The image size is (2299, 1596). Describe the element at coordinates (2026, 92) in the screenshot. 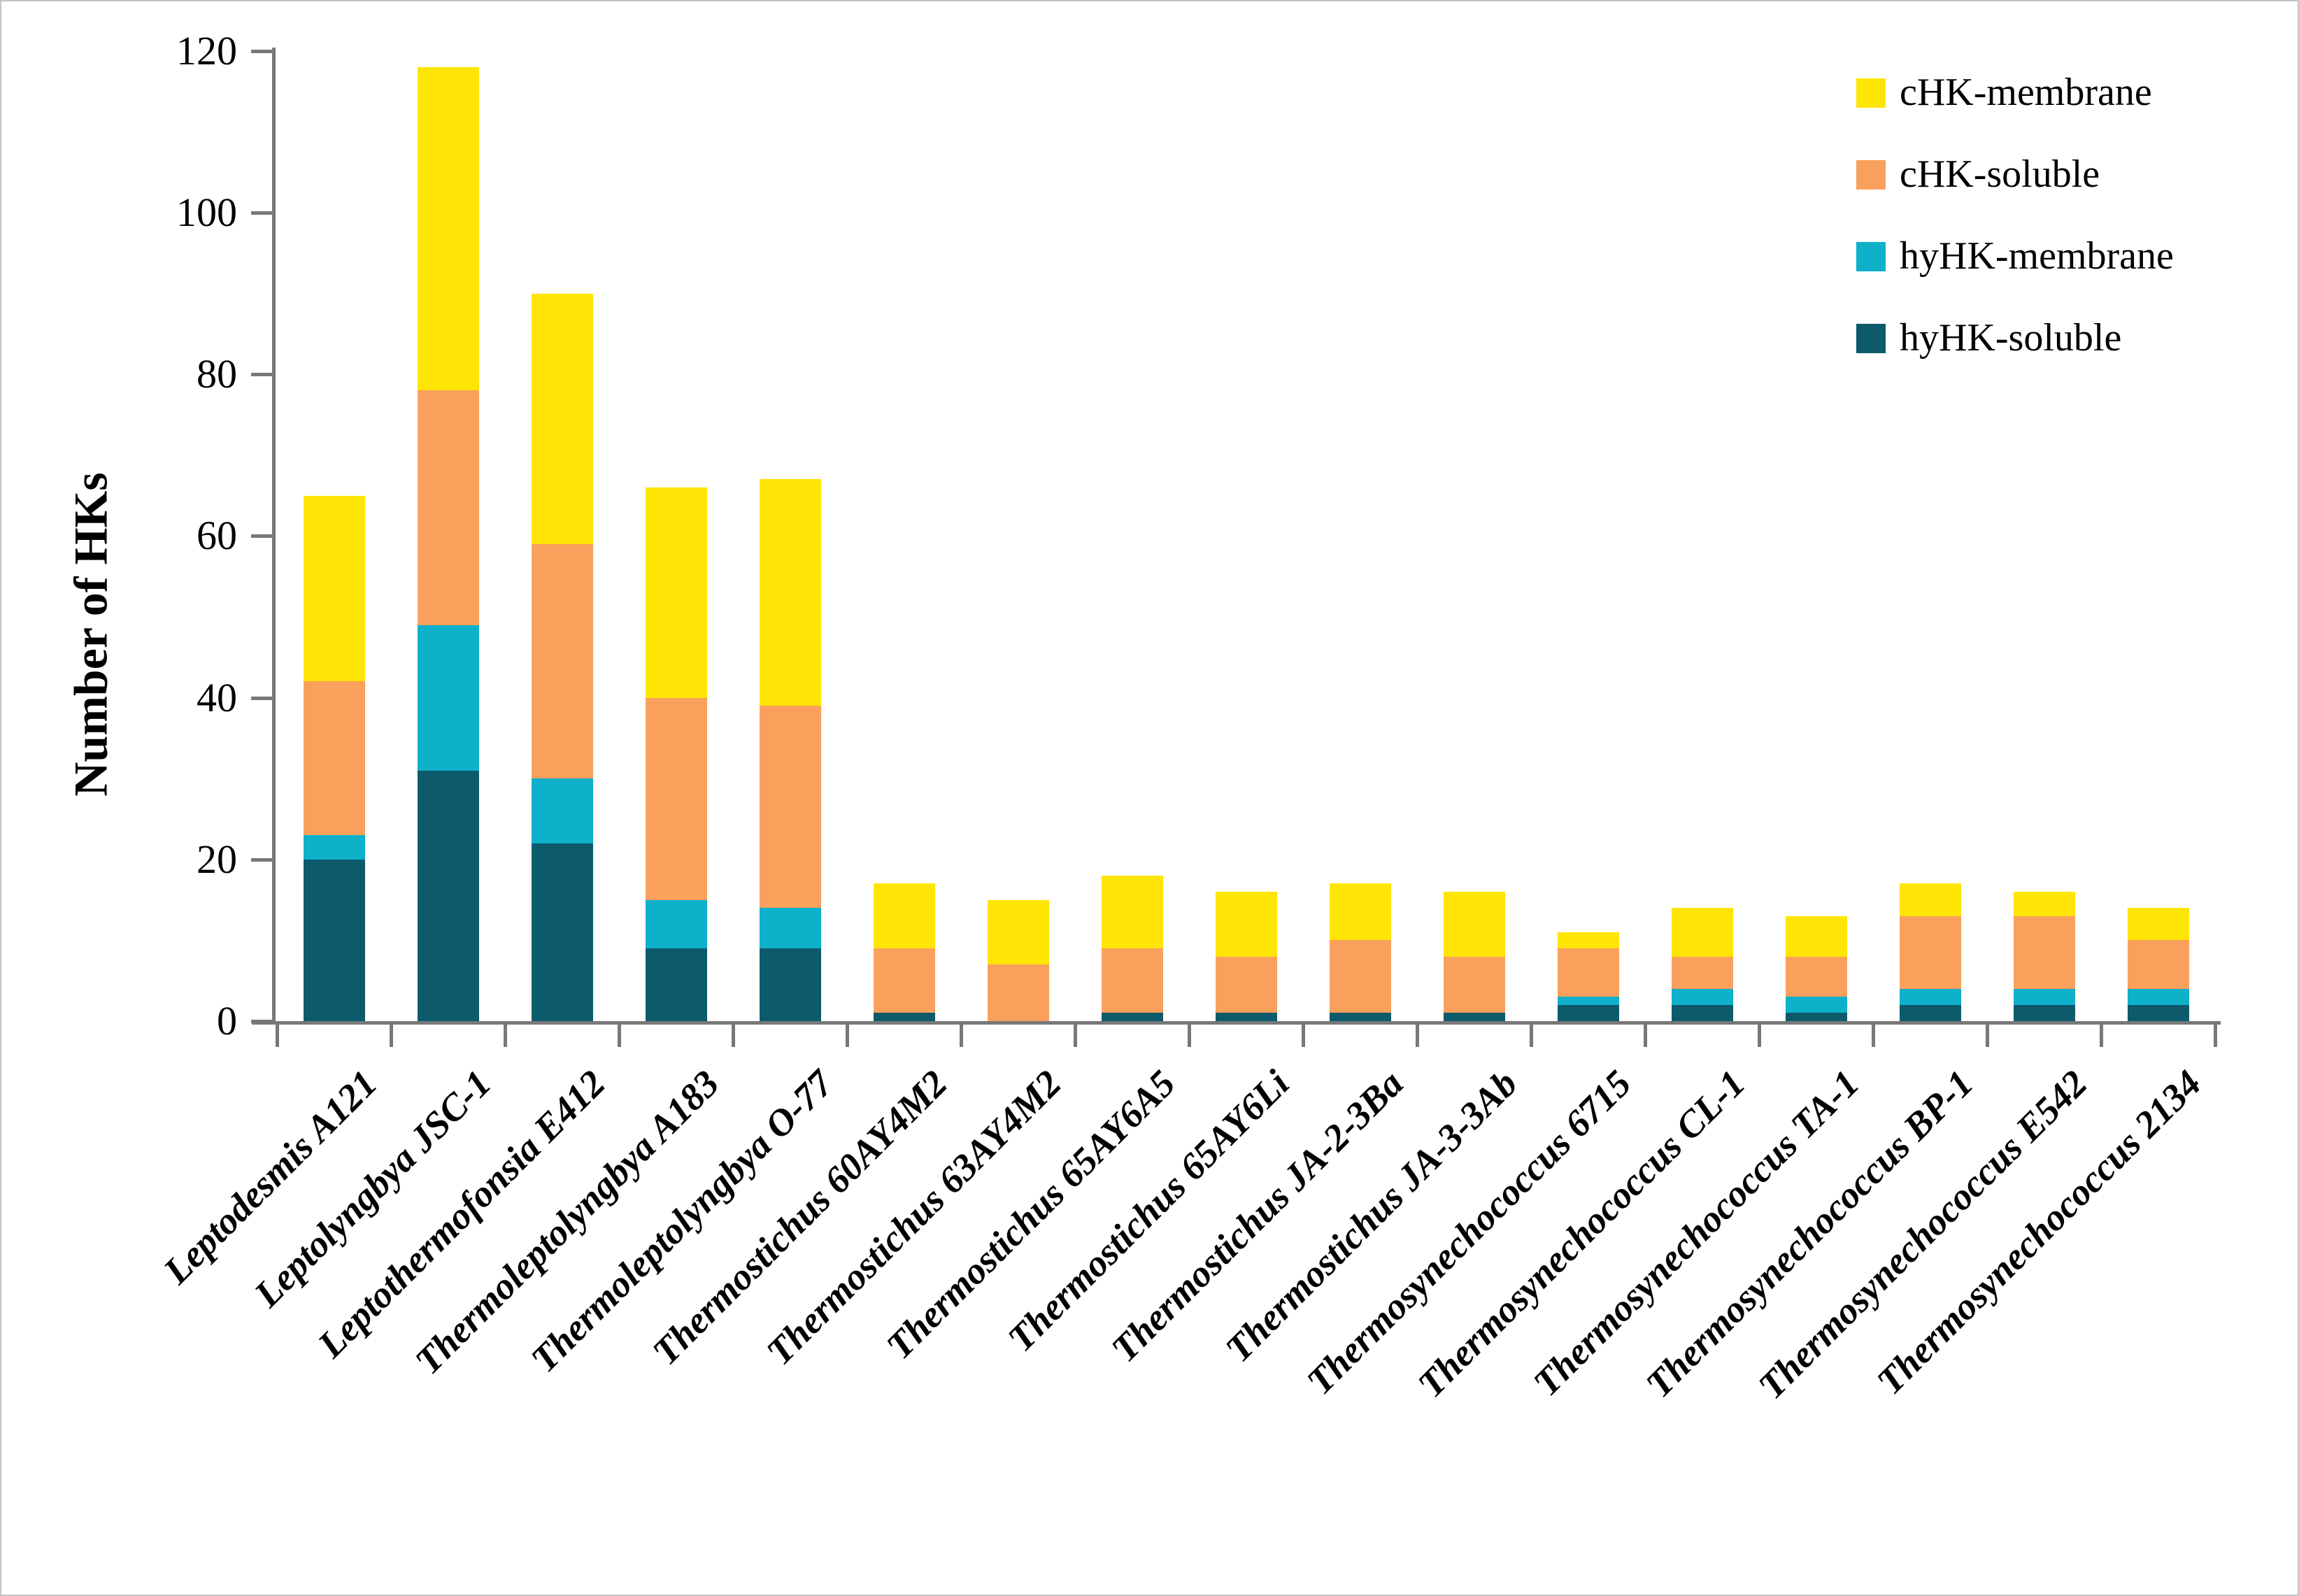

I see `legend-label: cHK-membrane` at that location.